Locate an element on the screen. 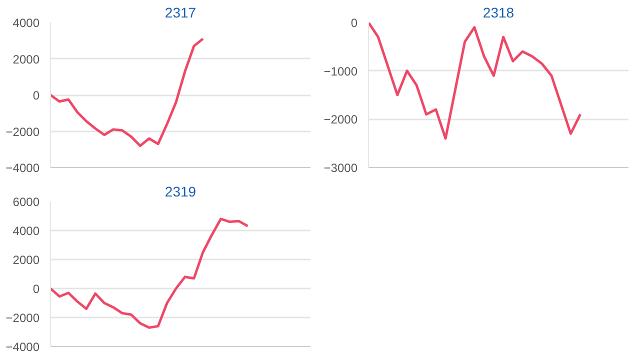 Image resolution: width=636 pixels, height=358 pixels. y-tick-label: 6000 is located at coordinates (26, 202).